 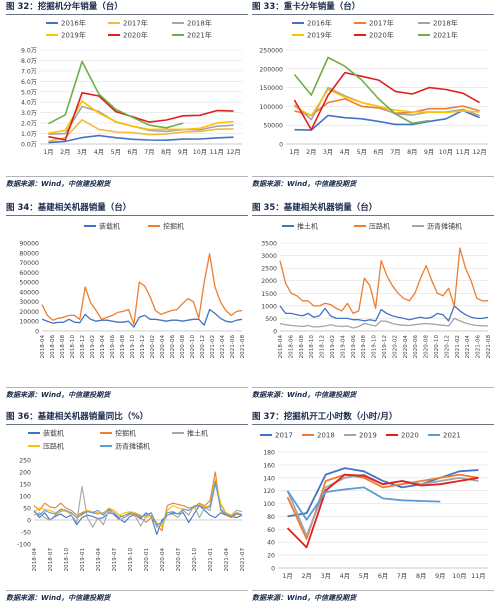 What do you see at coordinates (384, 313) in the screenshot?
I see `series-line-推土机` at bounding box center [384, 313].